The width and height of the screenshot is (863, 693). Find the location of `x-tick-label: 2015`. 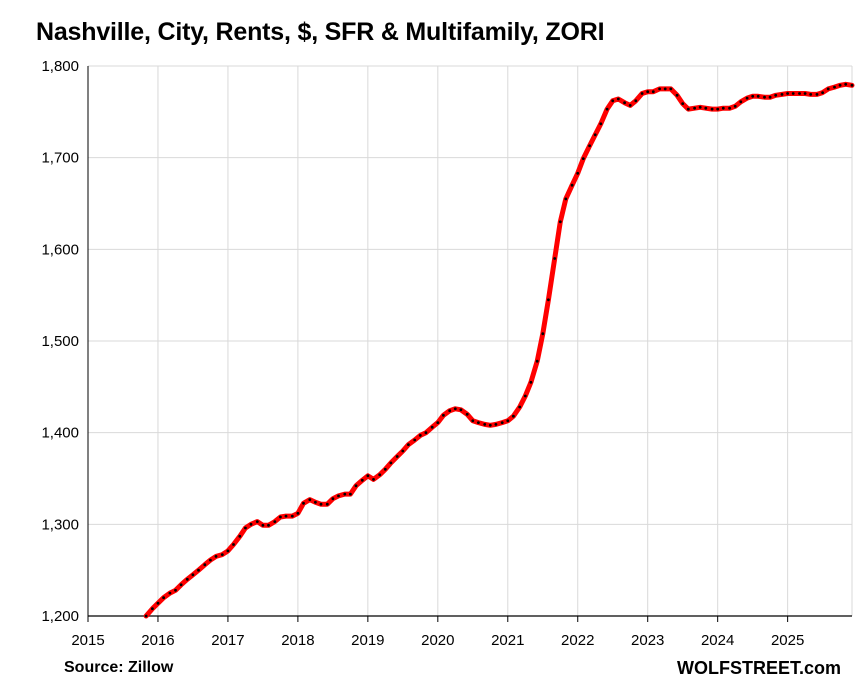

x-tick-label: 2015 is located at coordinates (87, 640).